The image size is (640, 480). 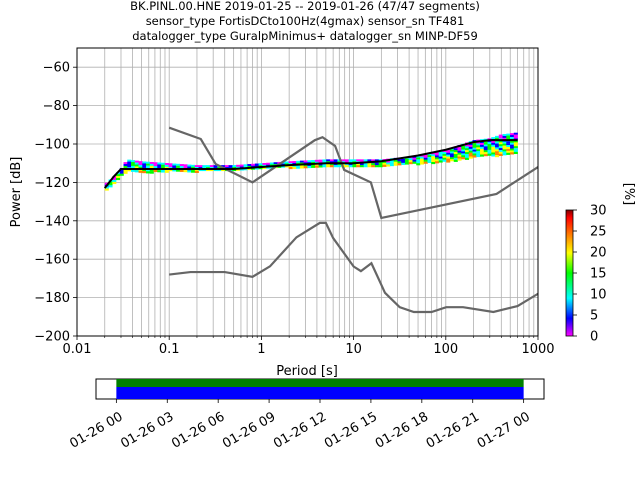 I want to click on colorbar-tick-label: 15, so click(x=598, y=274).